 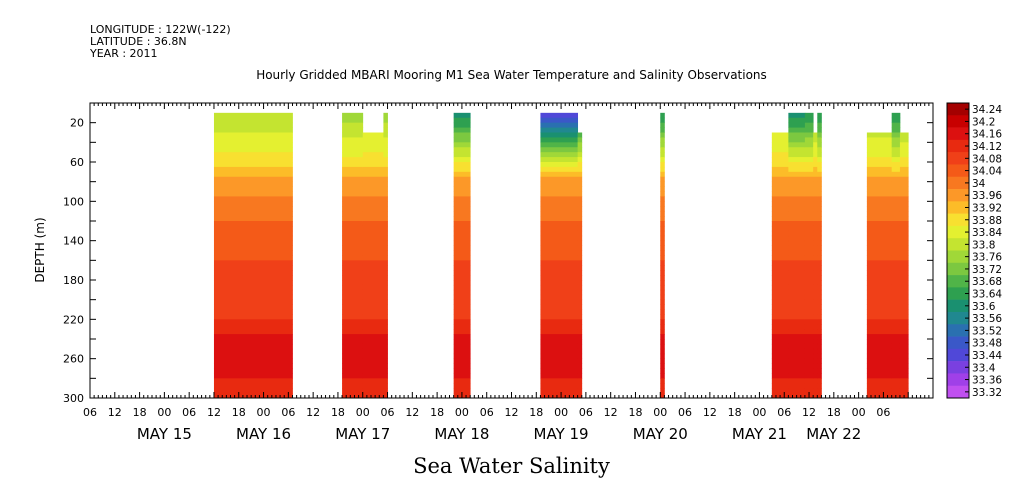 What do you see at coordinates (437, 412) in the screenshot?
I see `x-tick-label: 18` at bounding box center [437, 412].